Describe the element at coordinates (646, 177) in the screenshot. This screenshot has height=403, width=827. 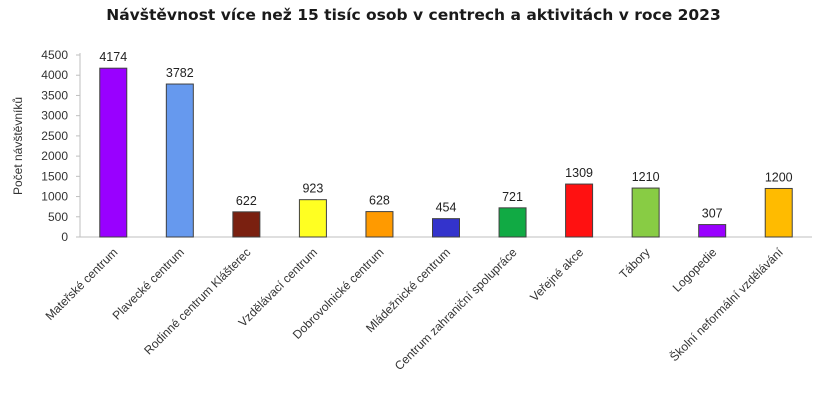
I see `data-label: 1210` at that location.